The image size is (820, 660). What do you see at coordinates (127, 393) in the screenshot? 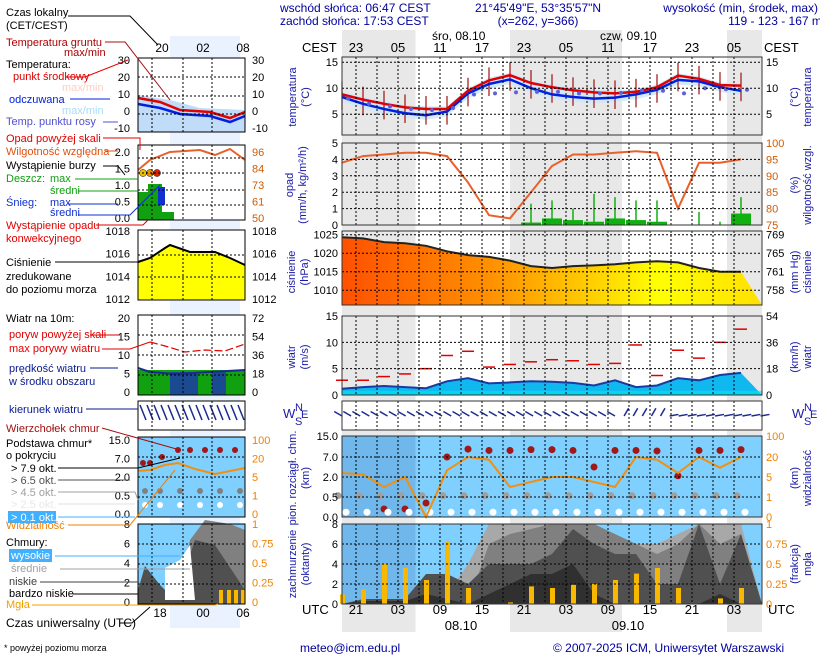
I see `mini-tick-left: 0` at bounding box center [127, 393].